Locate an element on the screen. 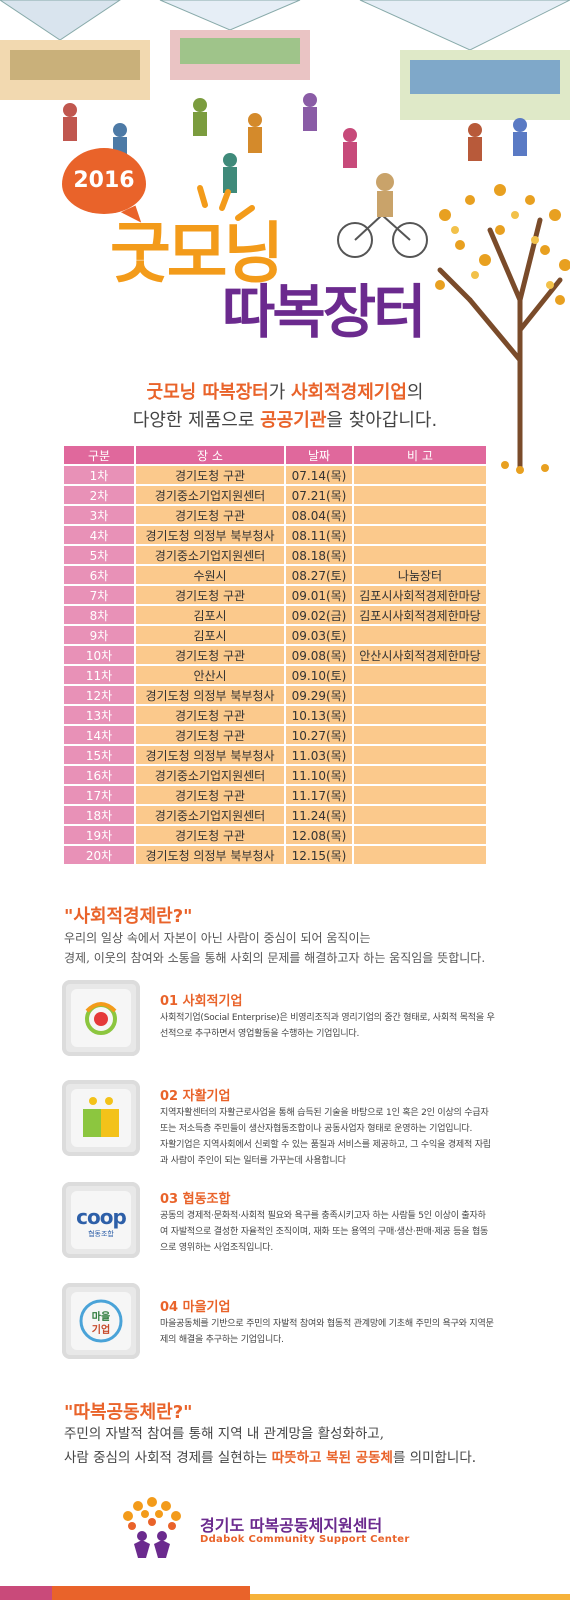 The width and height of the screenshot is (570, 1600). cell-place: 경기중소기업지원센터 is located at coordinates (210, 495).